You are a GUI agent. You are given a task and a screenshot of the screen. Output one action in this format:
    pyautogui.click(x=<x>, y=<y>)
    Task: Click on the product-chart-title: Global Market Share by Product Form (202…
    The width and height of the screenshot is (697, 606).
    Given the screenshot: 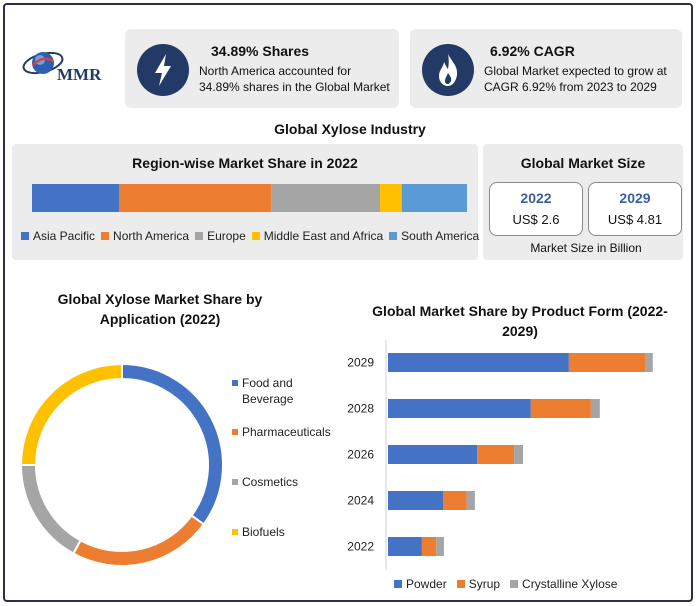 What is the action you would take?
    pyautogui.click(x=520, y=321)
    